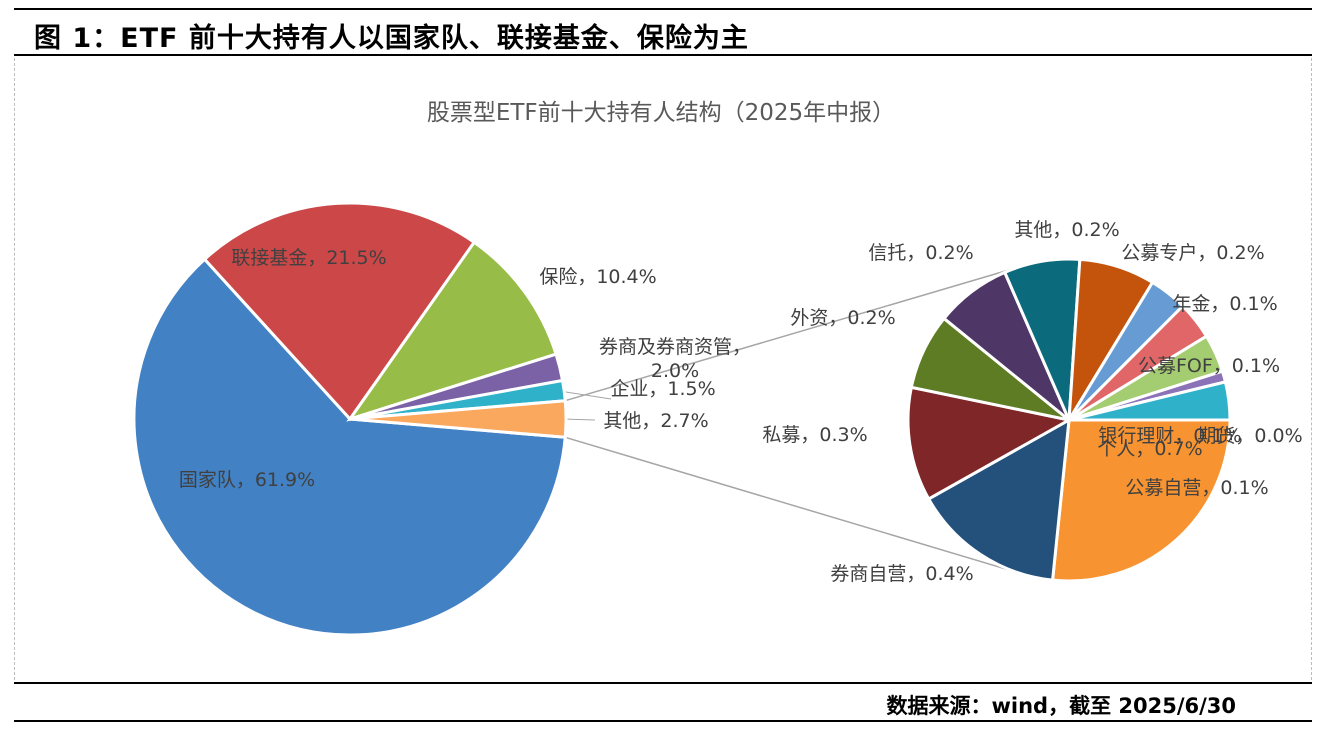 The image size is (1324, 734). Describe the element at coordinates (247, 480) in the screenshot. I see `main-label--0: 国家队，61.9%` at that location.